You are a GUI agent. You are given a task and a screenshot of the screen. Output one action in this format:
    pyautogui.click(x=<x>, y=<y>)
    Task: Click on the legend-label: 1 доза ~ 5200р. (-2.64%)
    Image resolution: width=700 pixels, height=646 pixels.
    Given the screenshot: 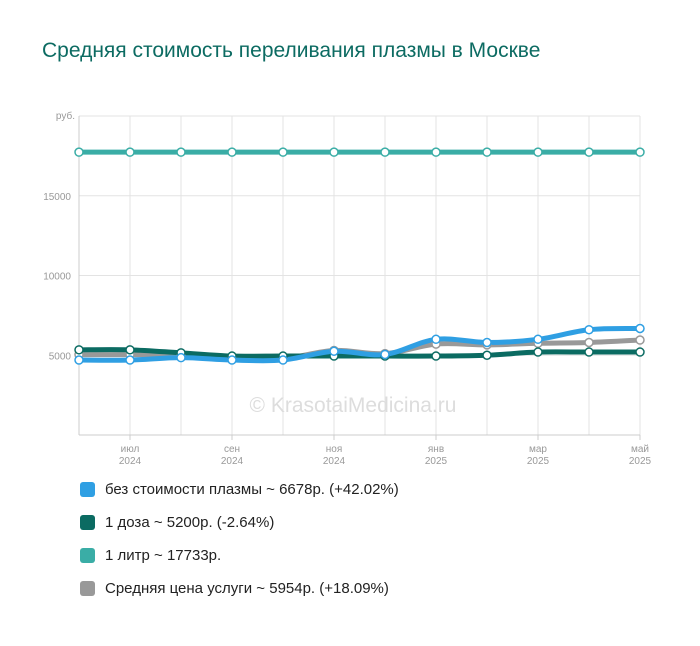 What is the action you would take?
    pyautogui.click(x=190, y=522)
    